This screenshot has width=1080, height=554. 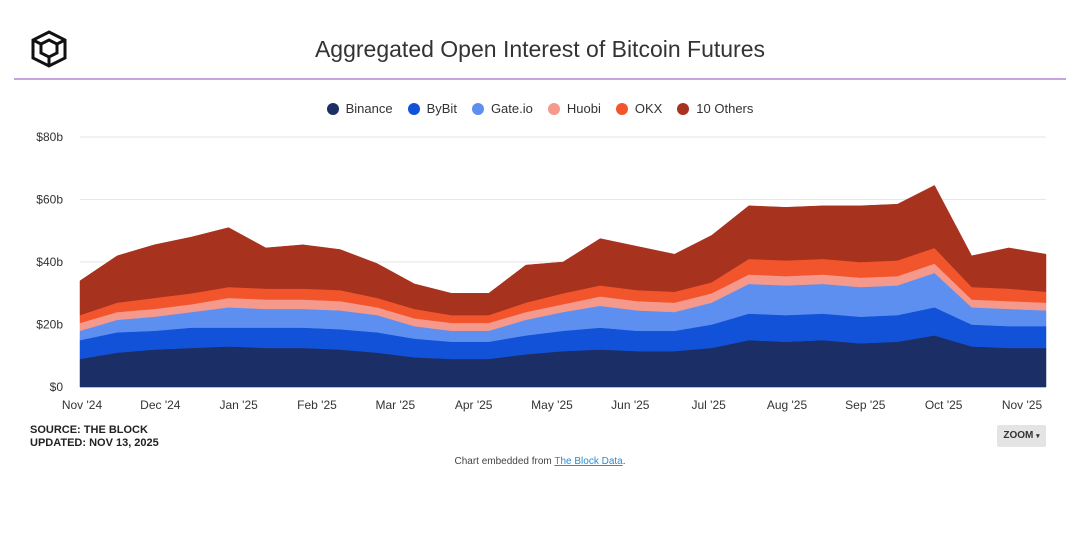 I want to click on embed-note: Chart embedded from The Block Data., so click(x=540, y=461).